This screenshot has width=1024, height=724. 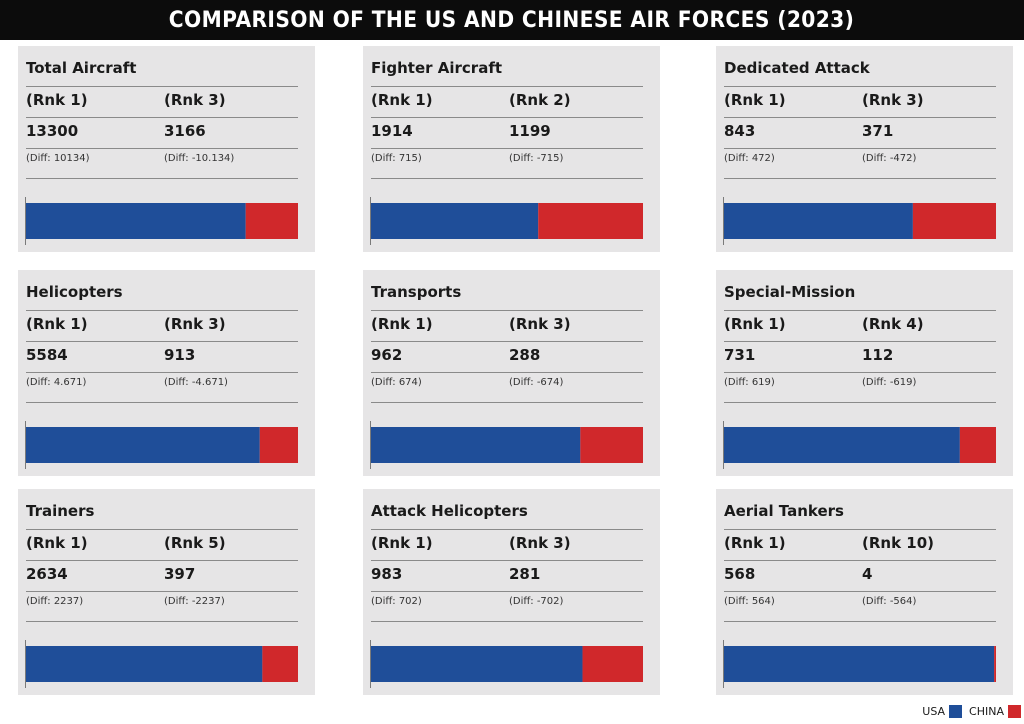 What do you see at coordinates (536, 382) in the screenshot?
I see `diff-china: (Diff: -674)` at bounding box center [536, 382].